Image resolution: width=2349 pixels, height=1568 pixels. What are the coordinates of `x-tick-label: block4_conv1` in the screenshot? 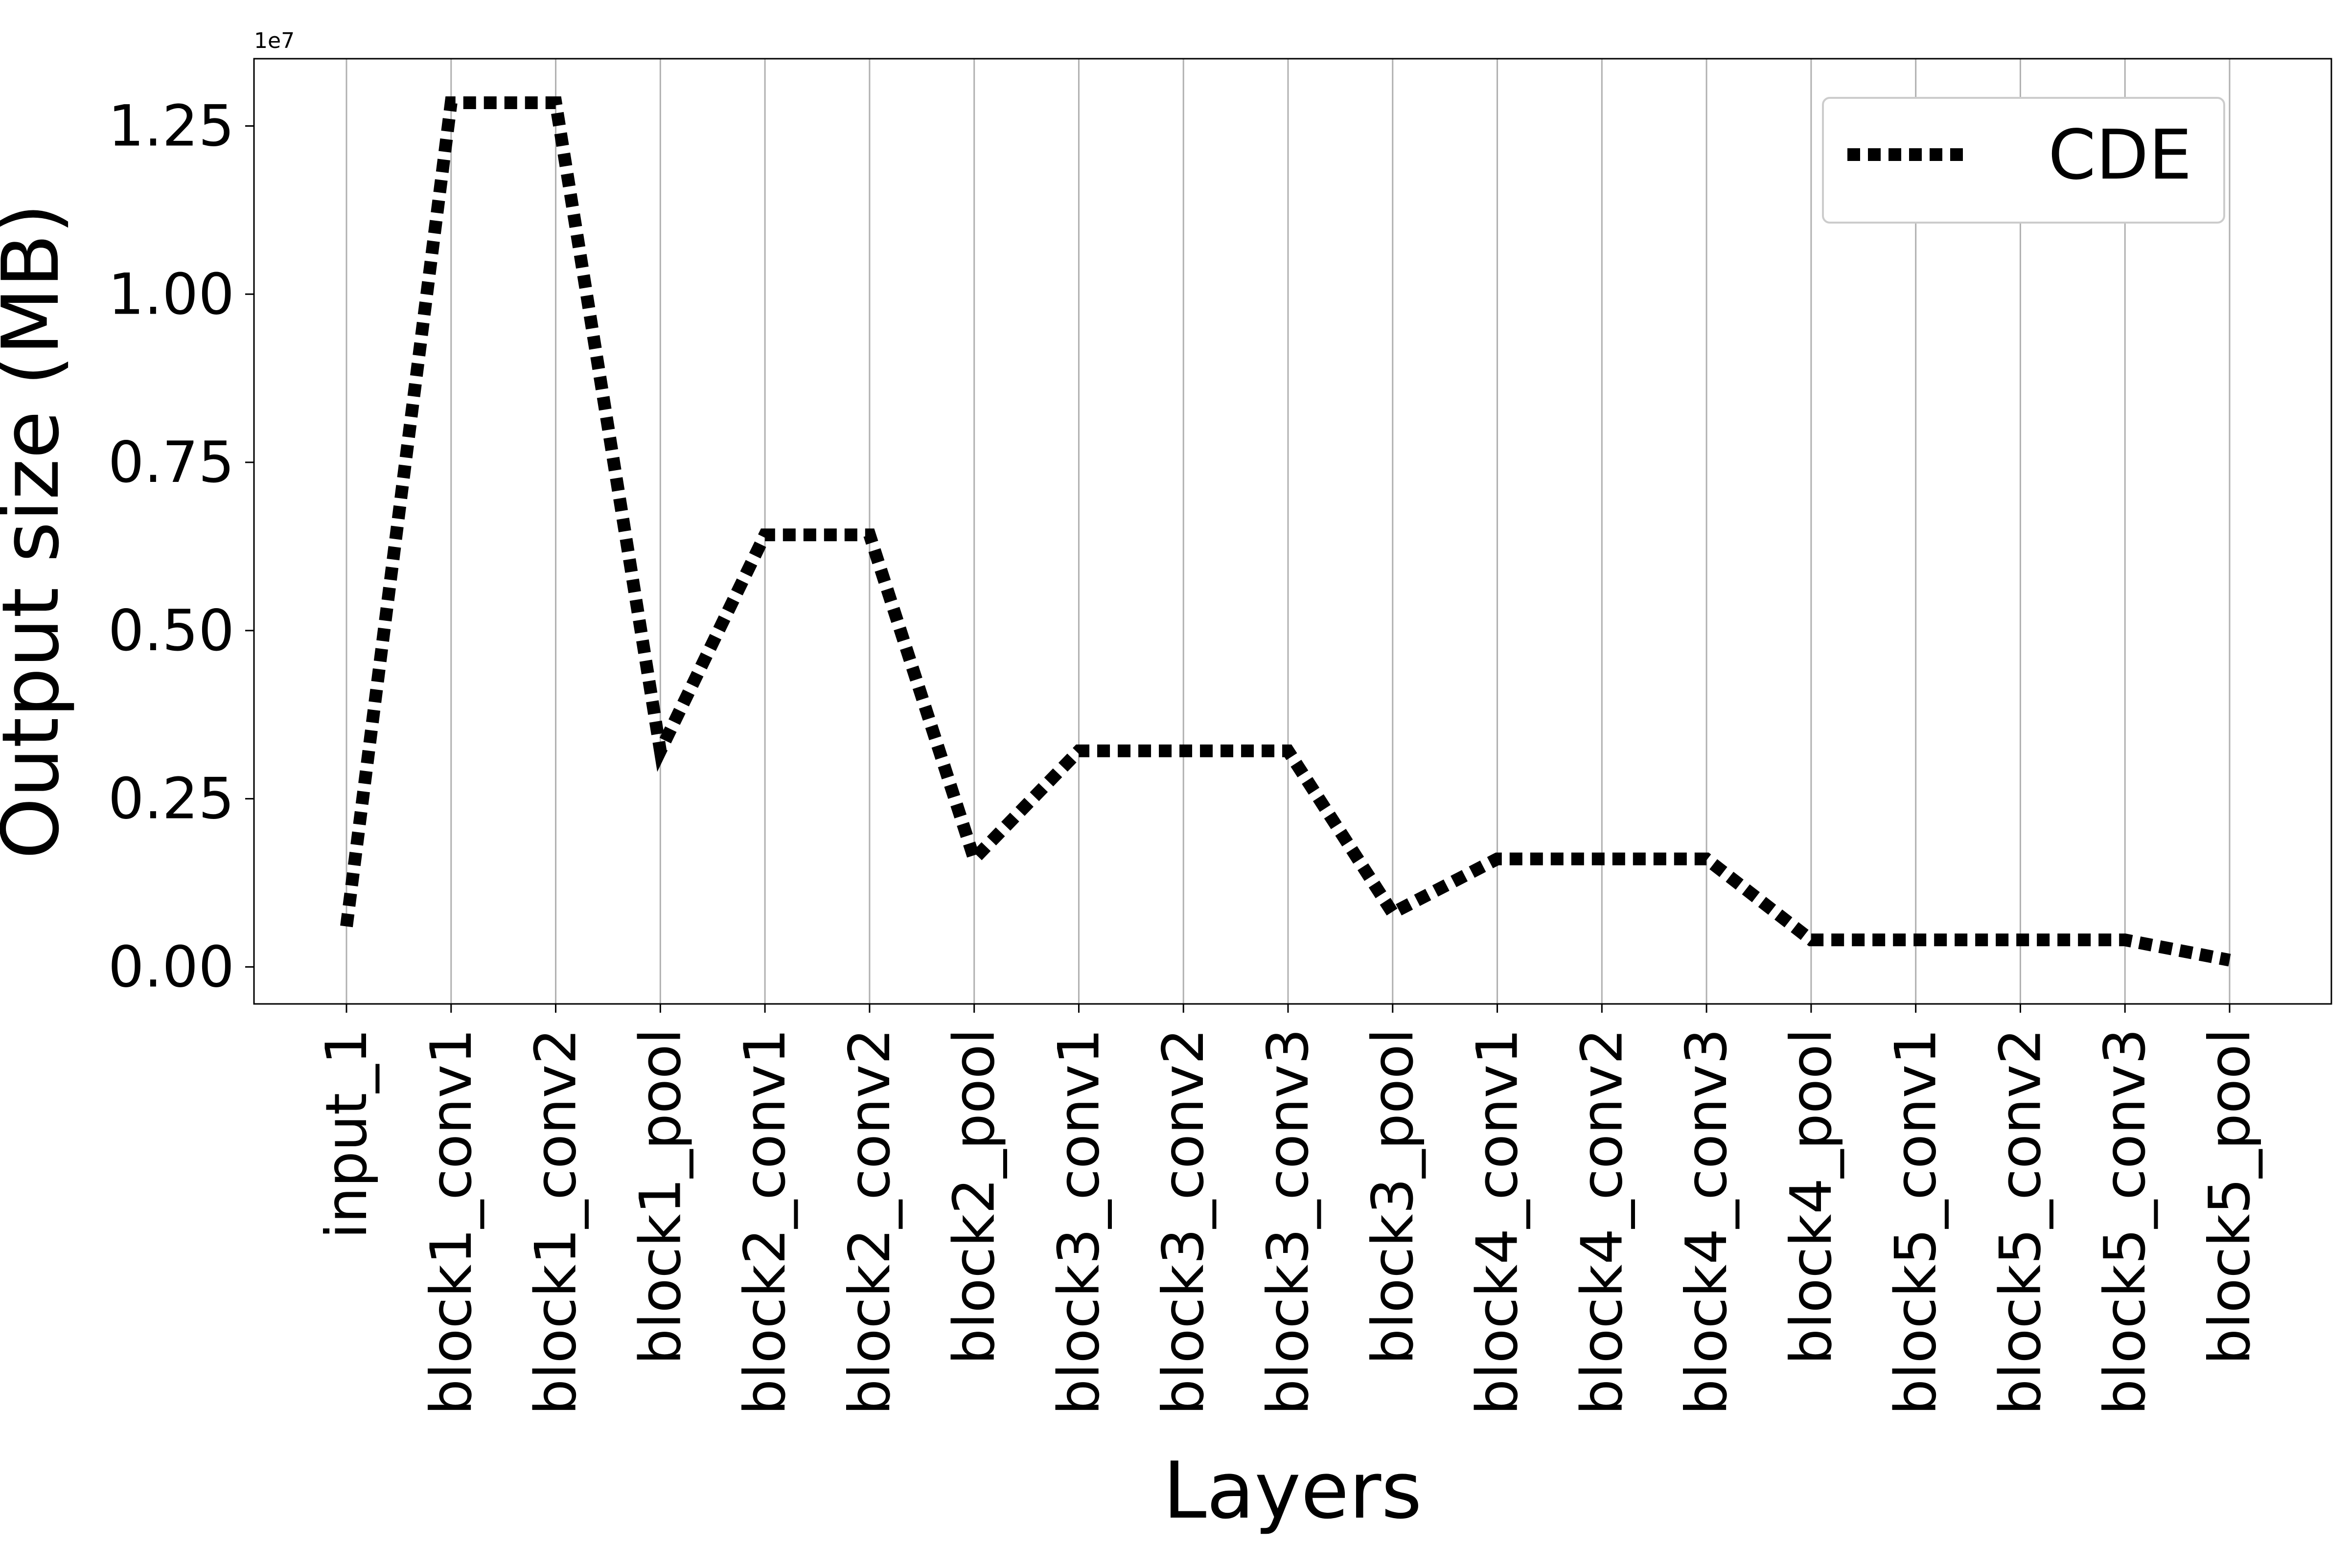 It's located at (1498, 1221).